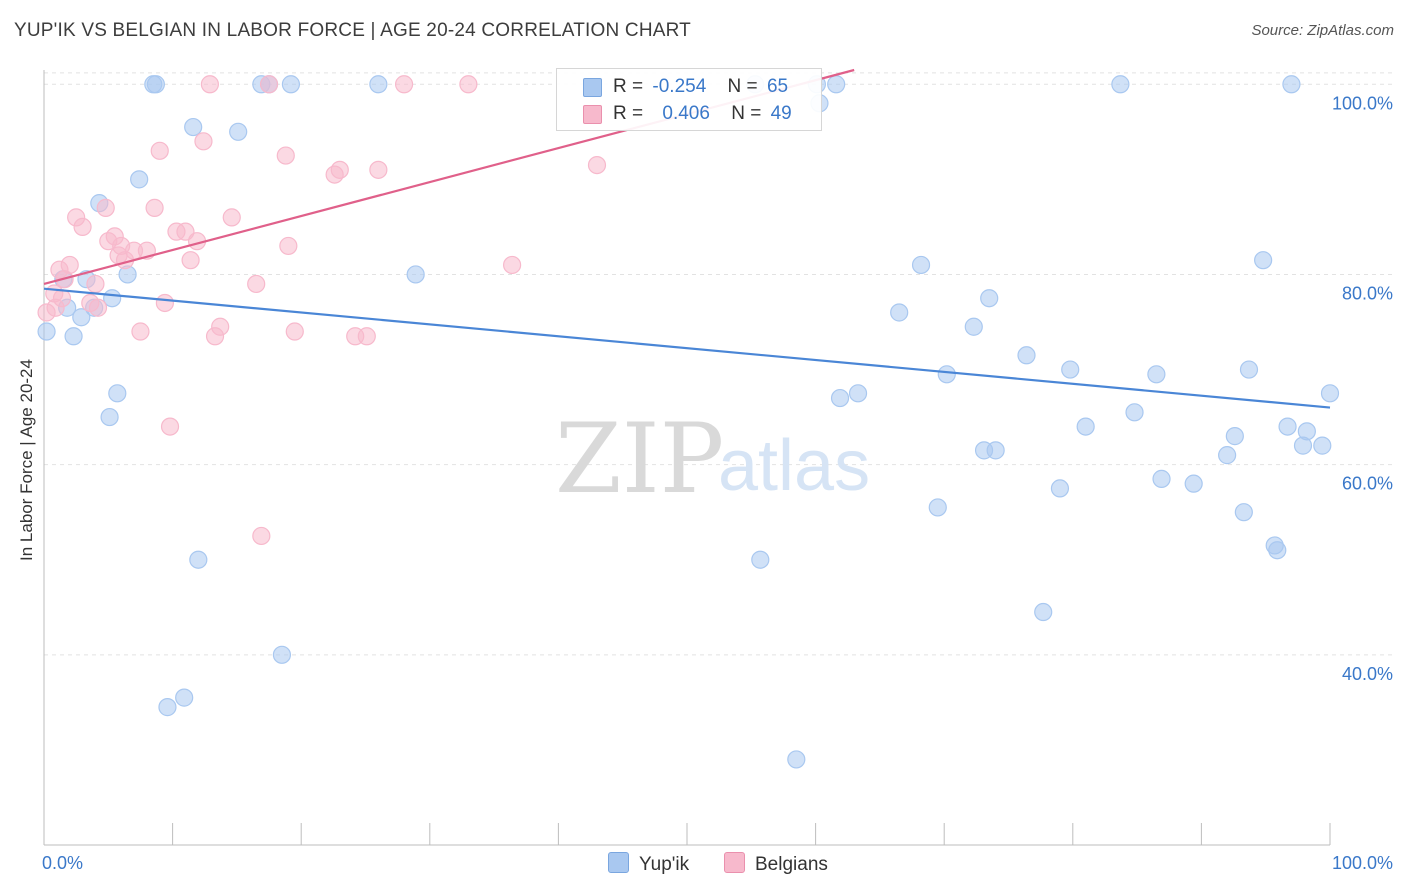 The width and height of the screenshot is (1406, 892). What do you see at coordinates (1367, 674) in the screenshot?
I see `y-tick-label: 40.0%` at bounding box center [1367, 674].